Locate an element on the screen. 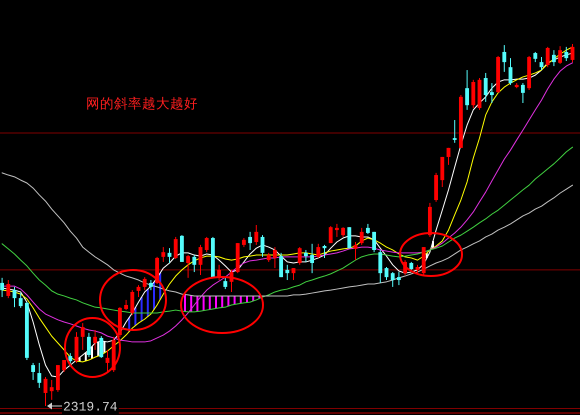 The width and height of the screenshot is (580, 415). note: 网的斜率越大越好 is located at coordinates (142, 104).